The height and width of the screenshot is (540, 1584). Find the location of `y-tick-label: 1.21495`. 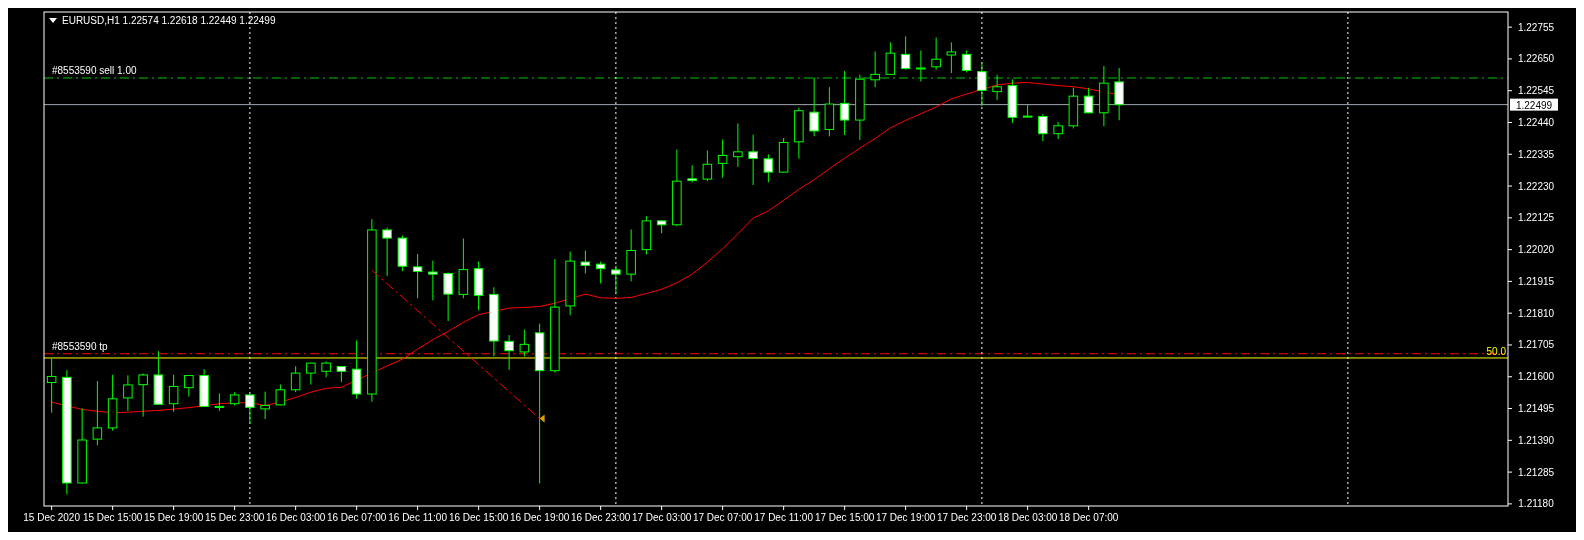

y-tick-label: 1.21495 is located at coordinates (1536, 409).